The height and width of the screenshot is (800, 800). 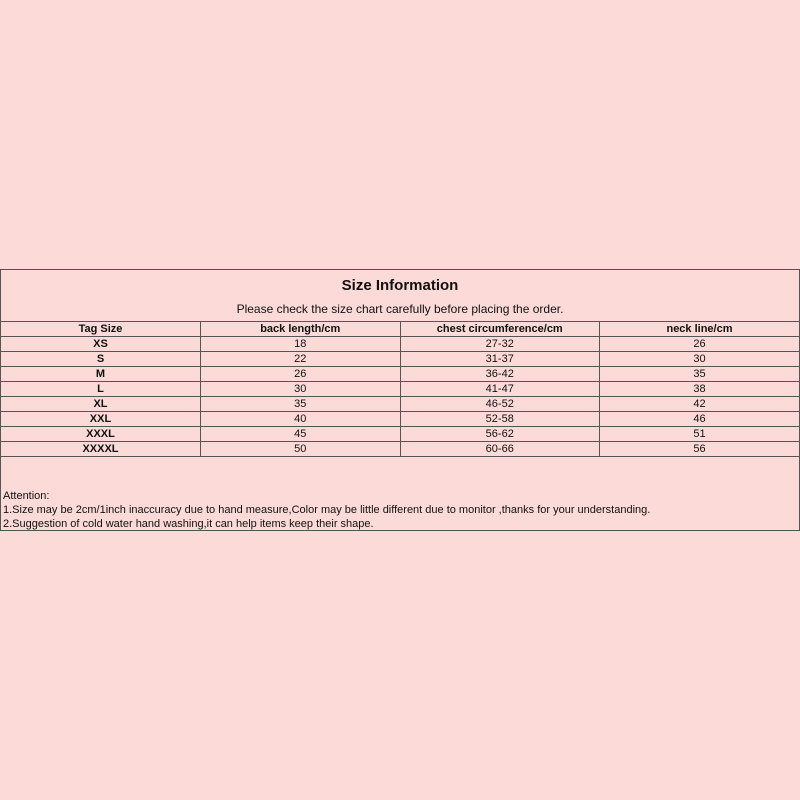 I want to click on table-row: XS 18 27-32 26, so click(x=400, y=344).